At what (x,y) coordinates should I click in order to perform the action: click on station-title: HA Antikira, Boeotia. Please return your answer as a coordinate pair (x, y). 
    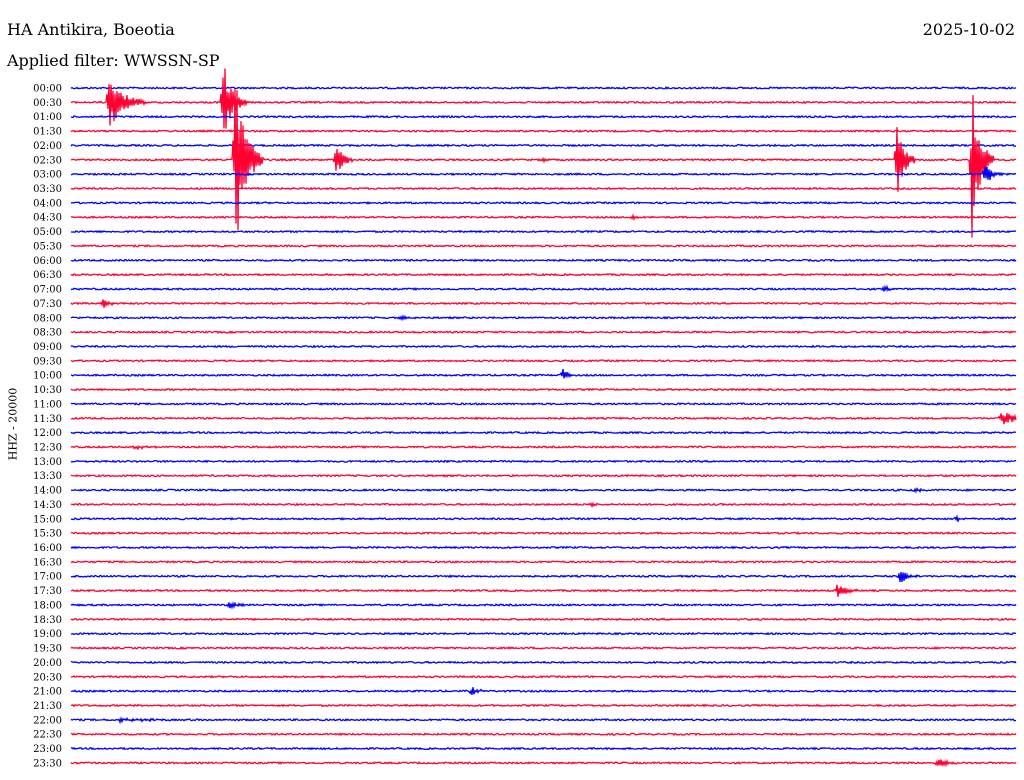
    Looking at the image, I should click on (91, 29).